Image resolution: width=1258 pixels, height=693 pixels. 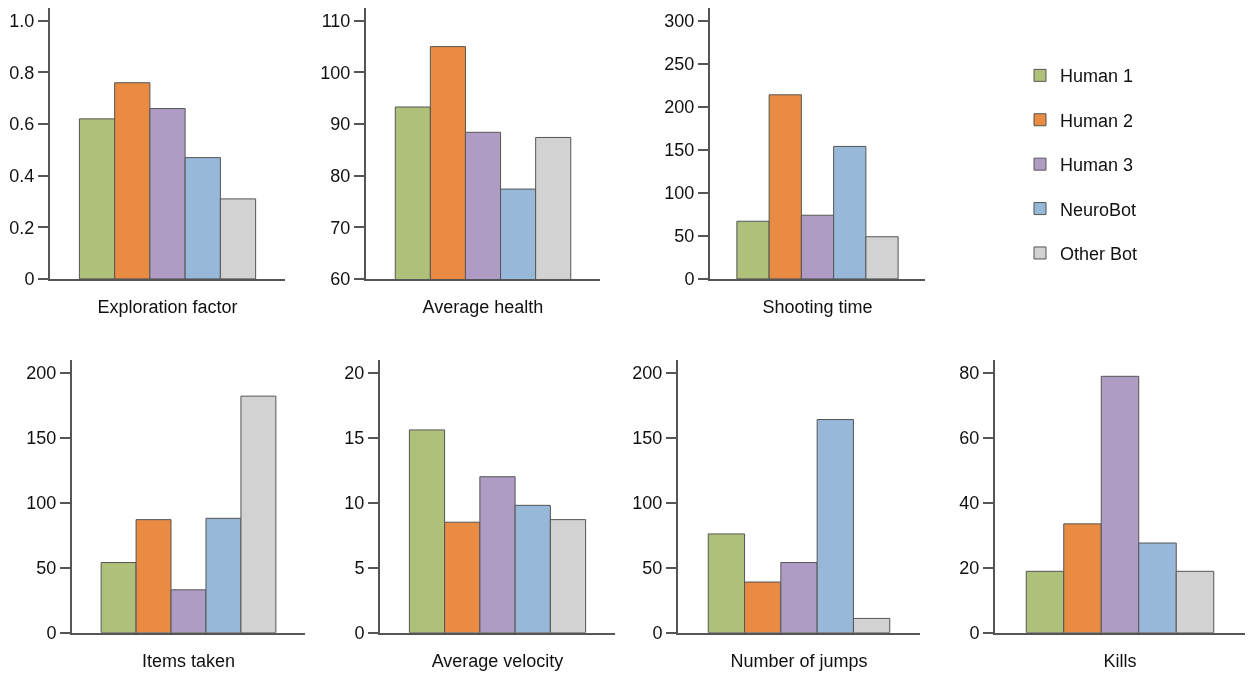 I want to click on y-tick-label: 300, so click(x=679, y=21).